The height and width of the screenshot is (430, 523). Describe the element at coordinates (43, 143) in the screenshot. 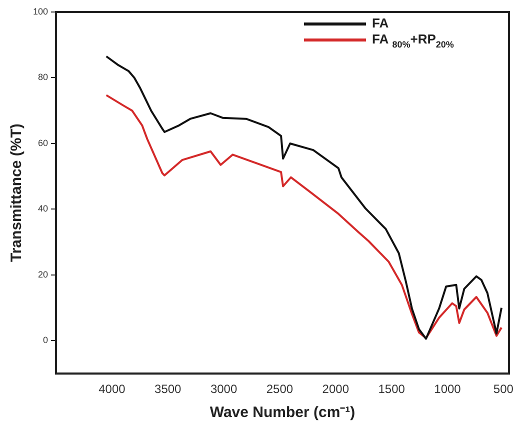

I see `y-tick-label: 60` at that location.